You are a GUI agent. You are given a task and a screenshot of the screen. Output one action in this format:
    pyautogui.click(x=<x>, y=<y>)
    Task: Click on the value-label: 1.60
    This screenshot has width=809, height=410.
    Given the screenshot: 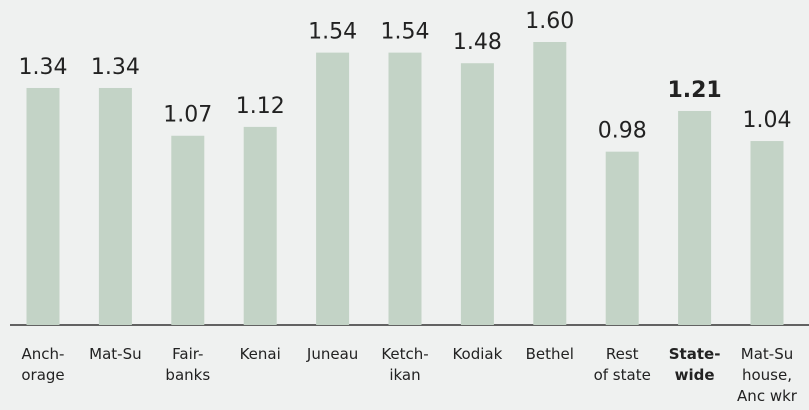 What is the action you would take?
    pyautogui.click(x=549, y=21)
    